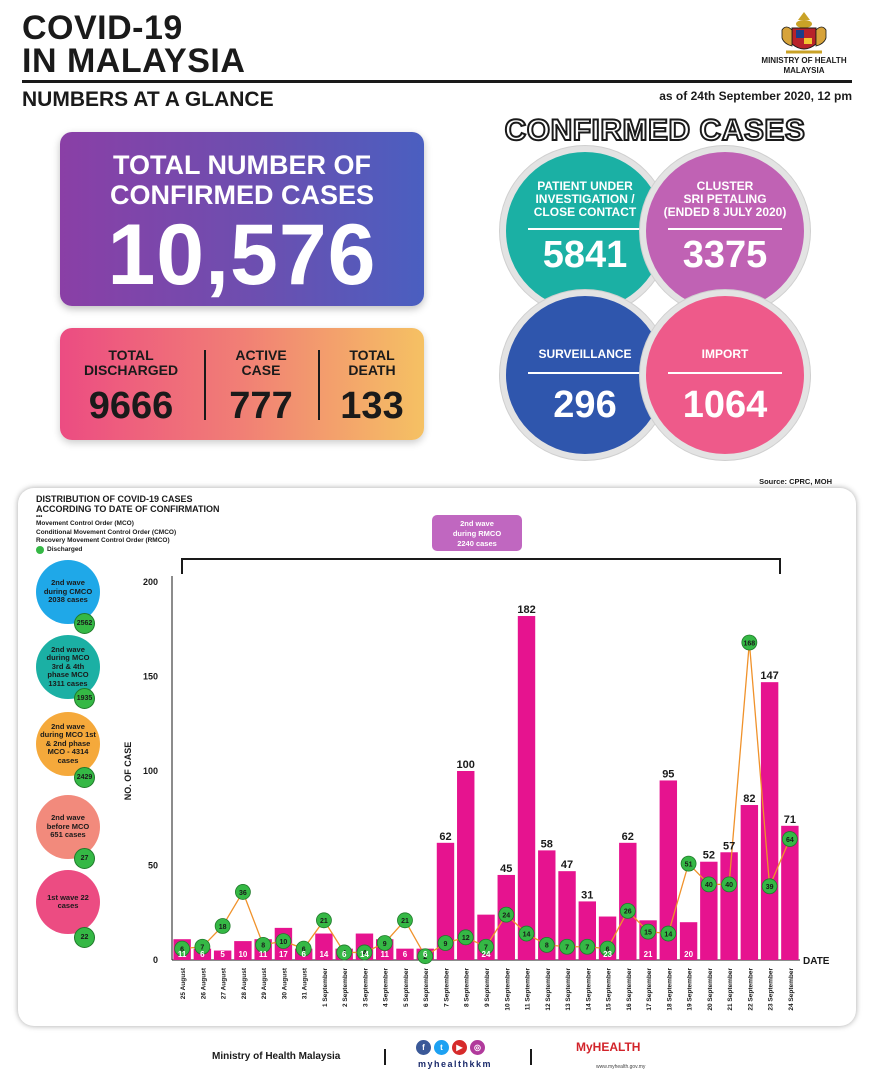 The width and height of the screenshot is (874, 1080). What do you see at coordinates (261, 406) in the screenshot?
I see `stat-active-value: 777` at bounding box center [261, 406].